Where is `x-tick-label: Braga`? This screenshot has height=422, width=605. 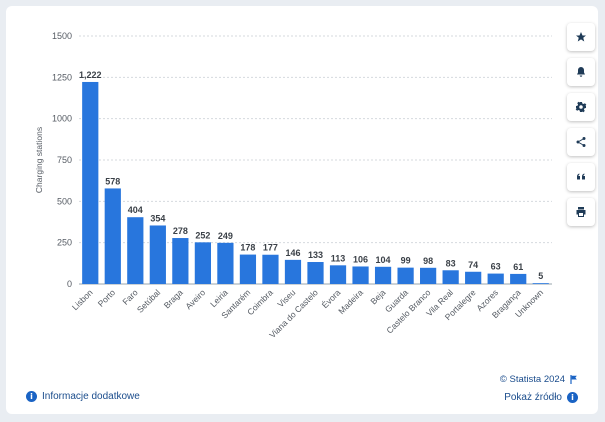
x-tick-label: Braga is located at coordinates (173, 298).